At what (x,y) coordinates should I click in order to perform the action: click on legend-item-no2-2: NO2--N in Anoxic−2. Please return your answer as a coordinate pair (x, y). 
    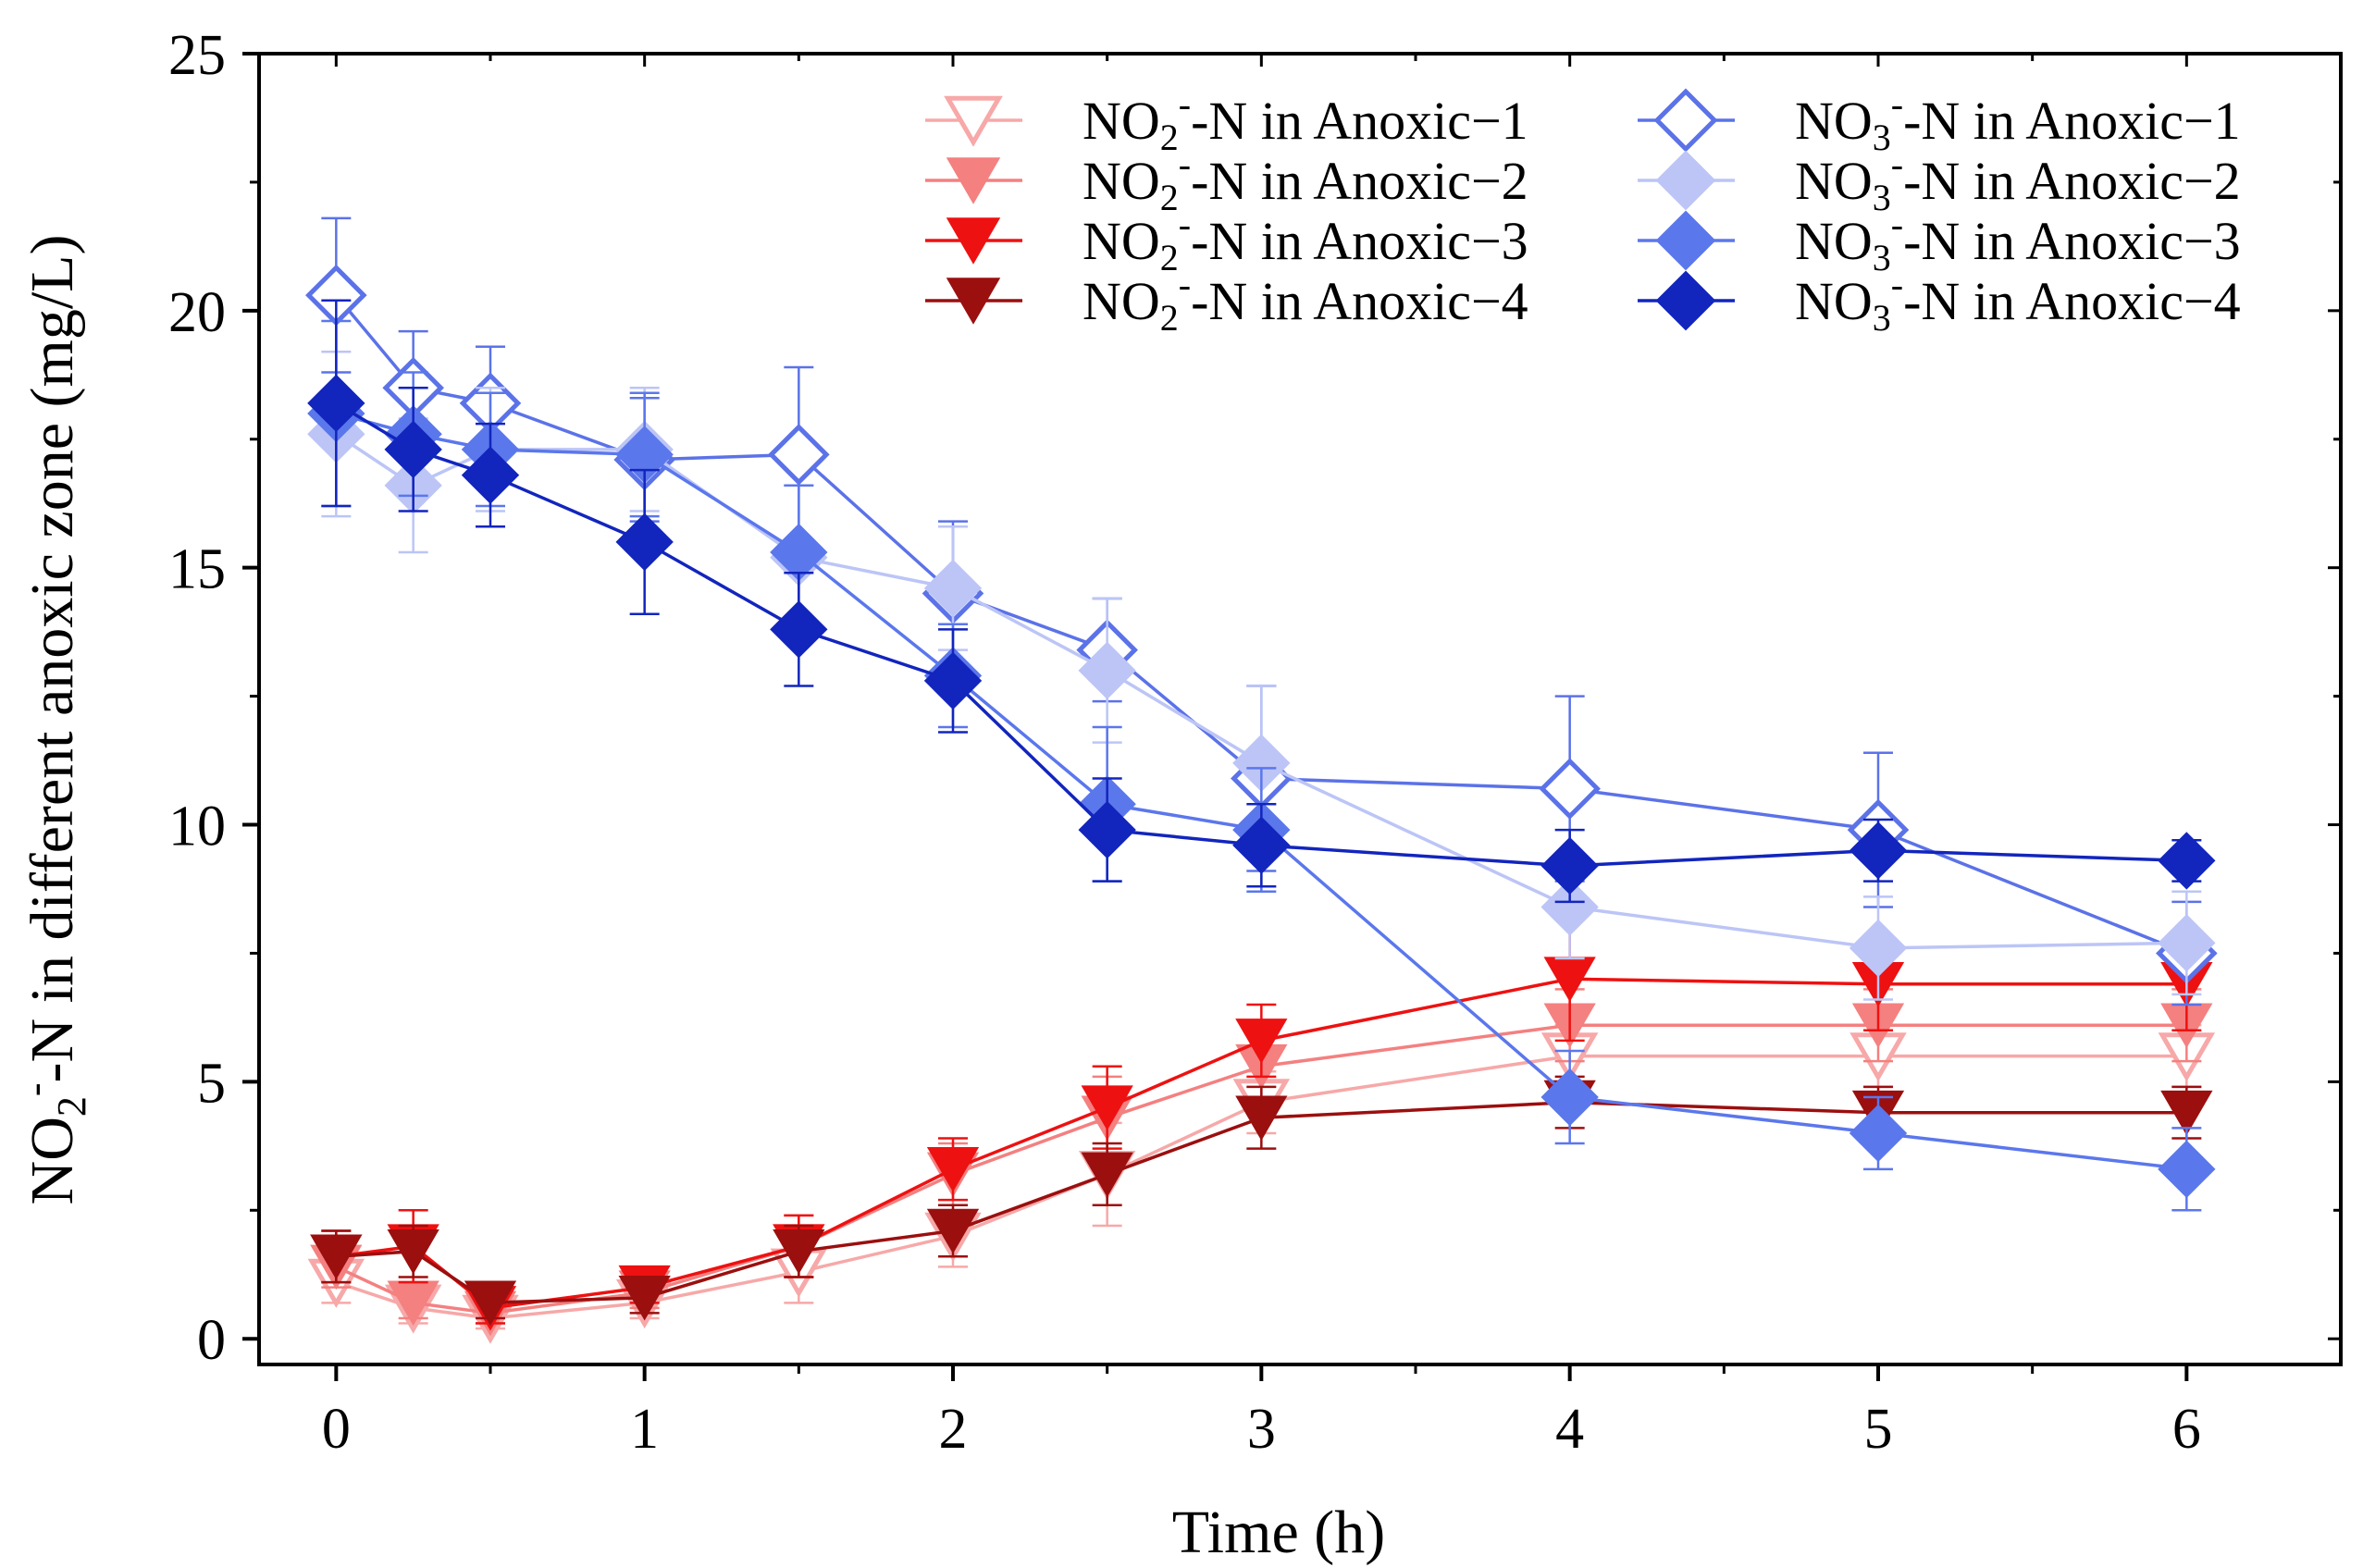
    Looking at the image, I should click on (1226, 180).